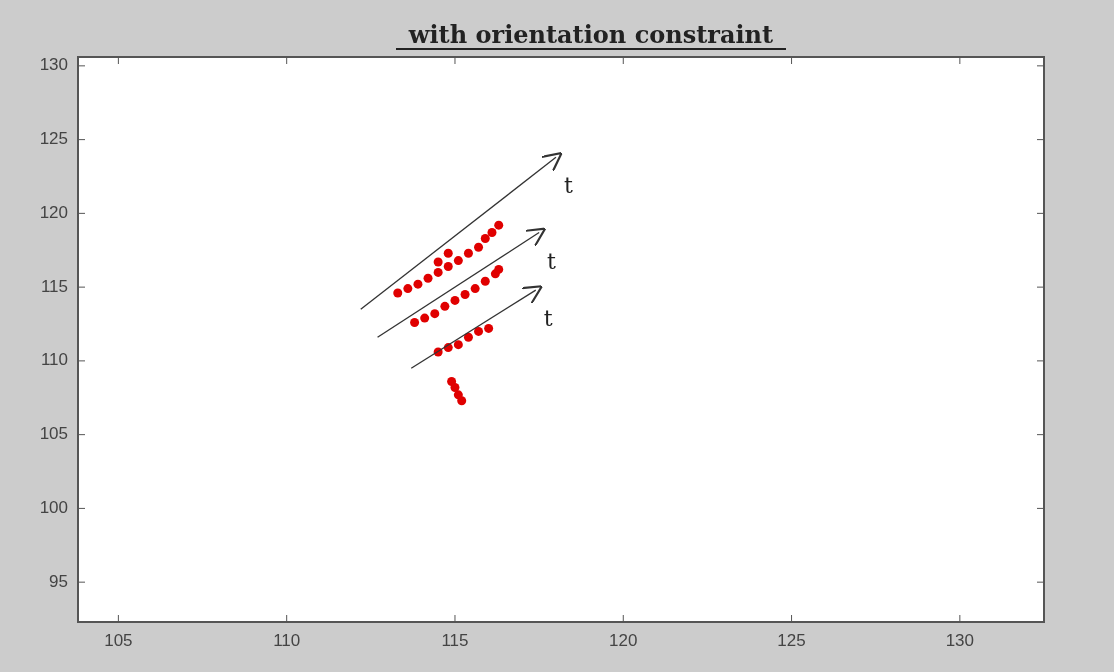 This screenshot has height=672, width=1114. I want to click on y-tick-label: 125, so click(53, 139).